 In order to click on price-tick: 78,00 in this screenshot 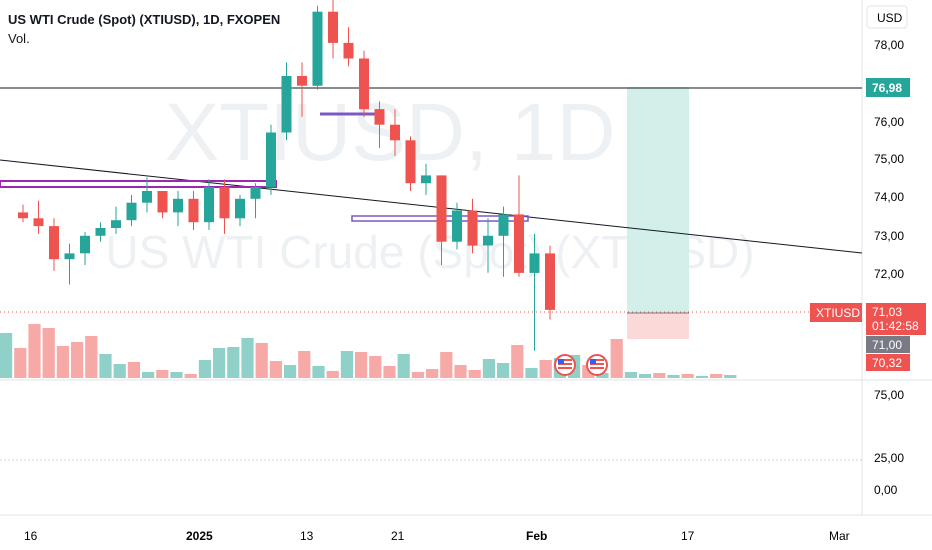, I will do `click(889, 45)`.